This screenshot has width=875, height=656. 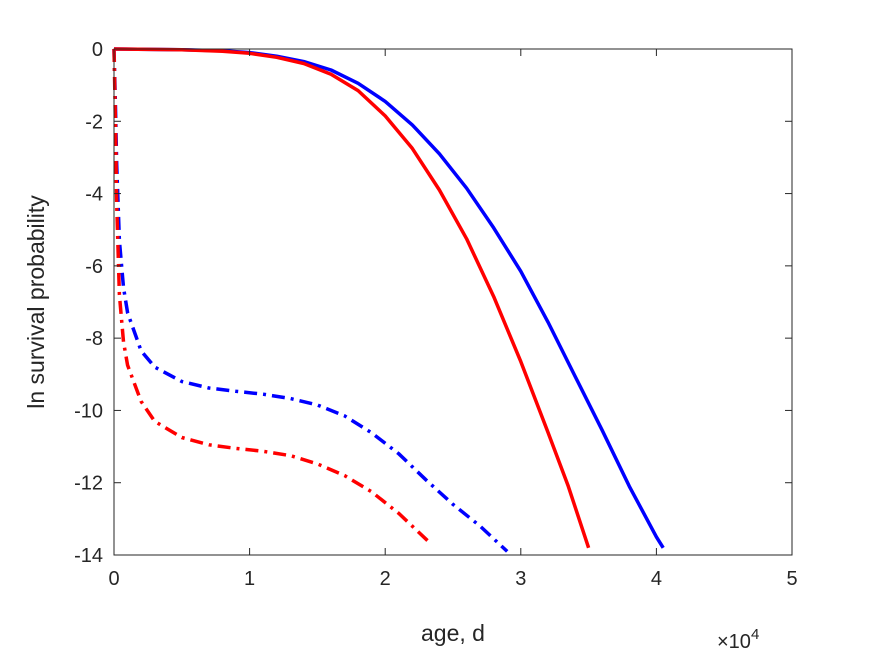 I want to click on x-exponent-label: ×10⁴, so click(x=738, y=639).